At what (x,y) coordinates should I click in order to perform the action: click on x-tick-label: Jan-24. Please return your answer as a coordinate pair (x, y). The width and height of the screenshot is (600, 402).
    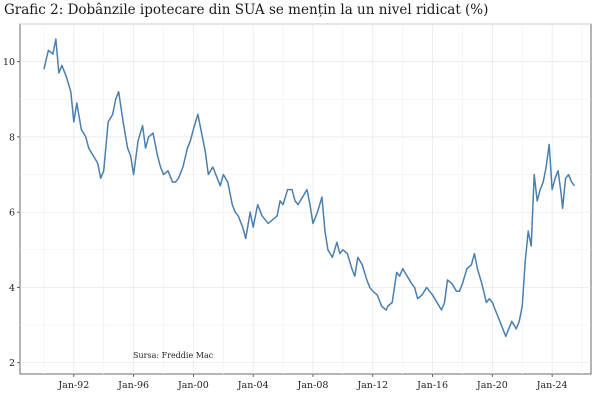
    Looking at the image, I should click on (552, 385).